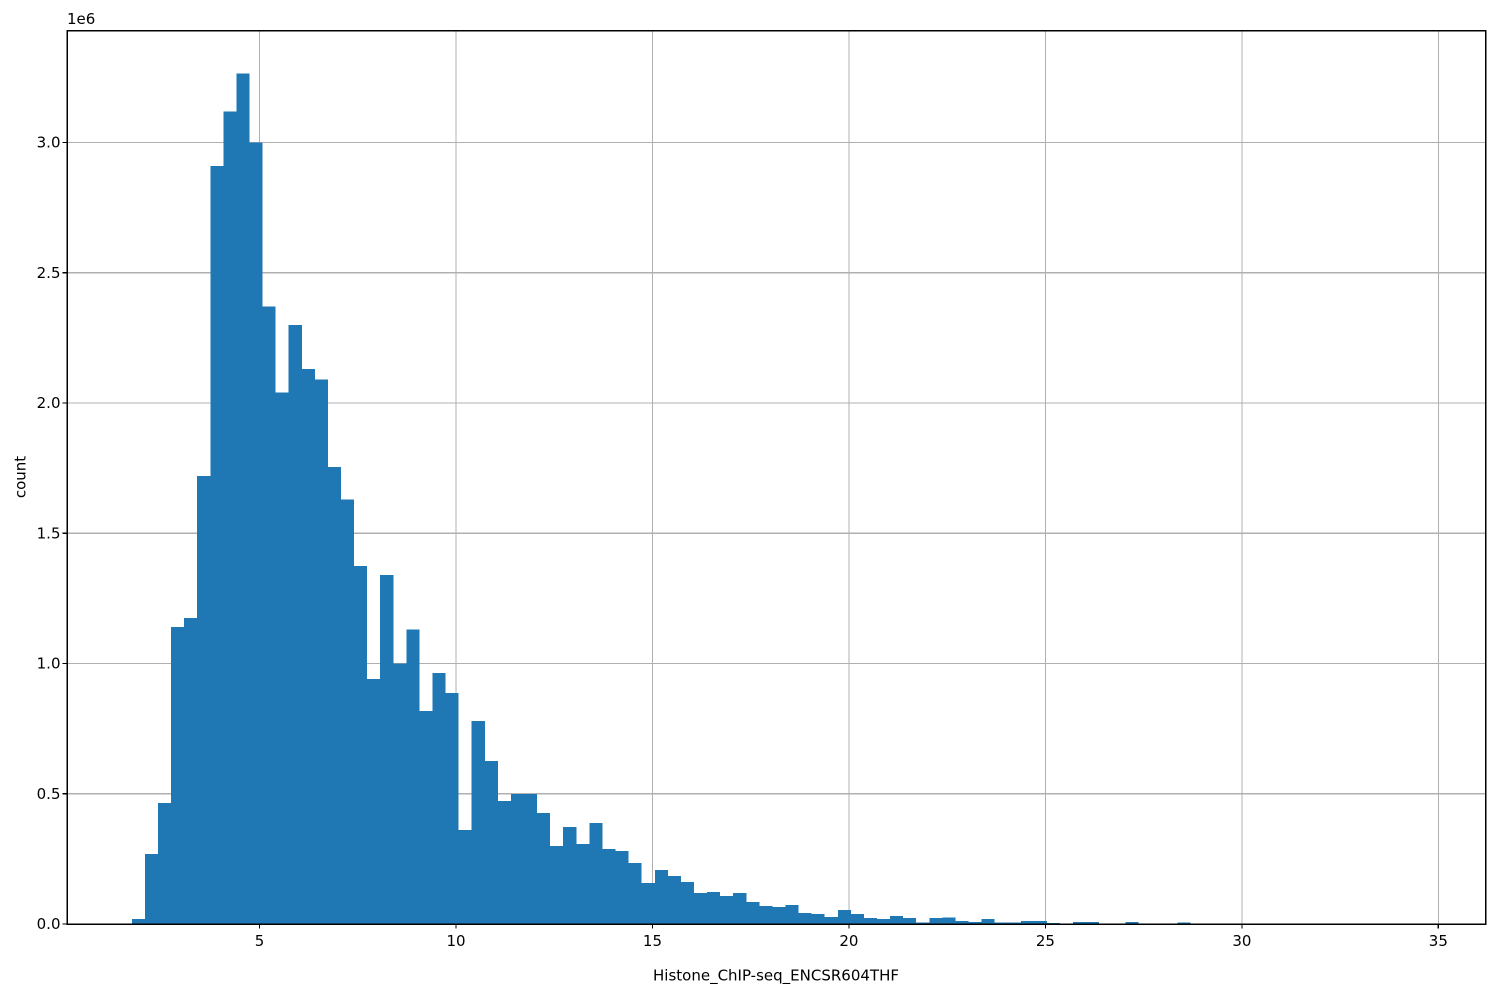 This screenshot has width=1500, height=1000. Describe the element at coordinates (49, 143) in the screenshot. I see `y-tick-label: 3.0` at that location.